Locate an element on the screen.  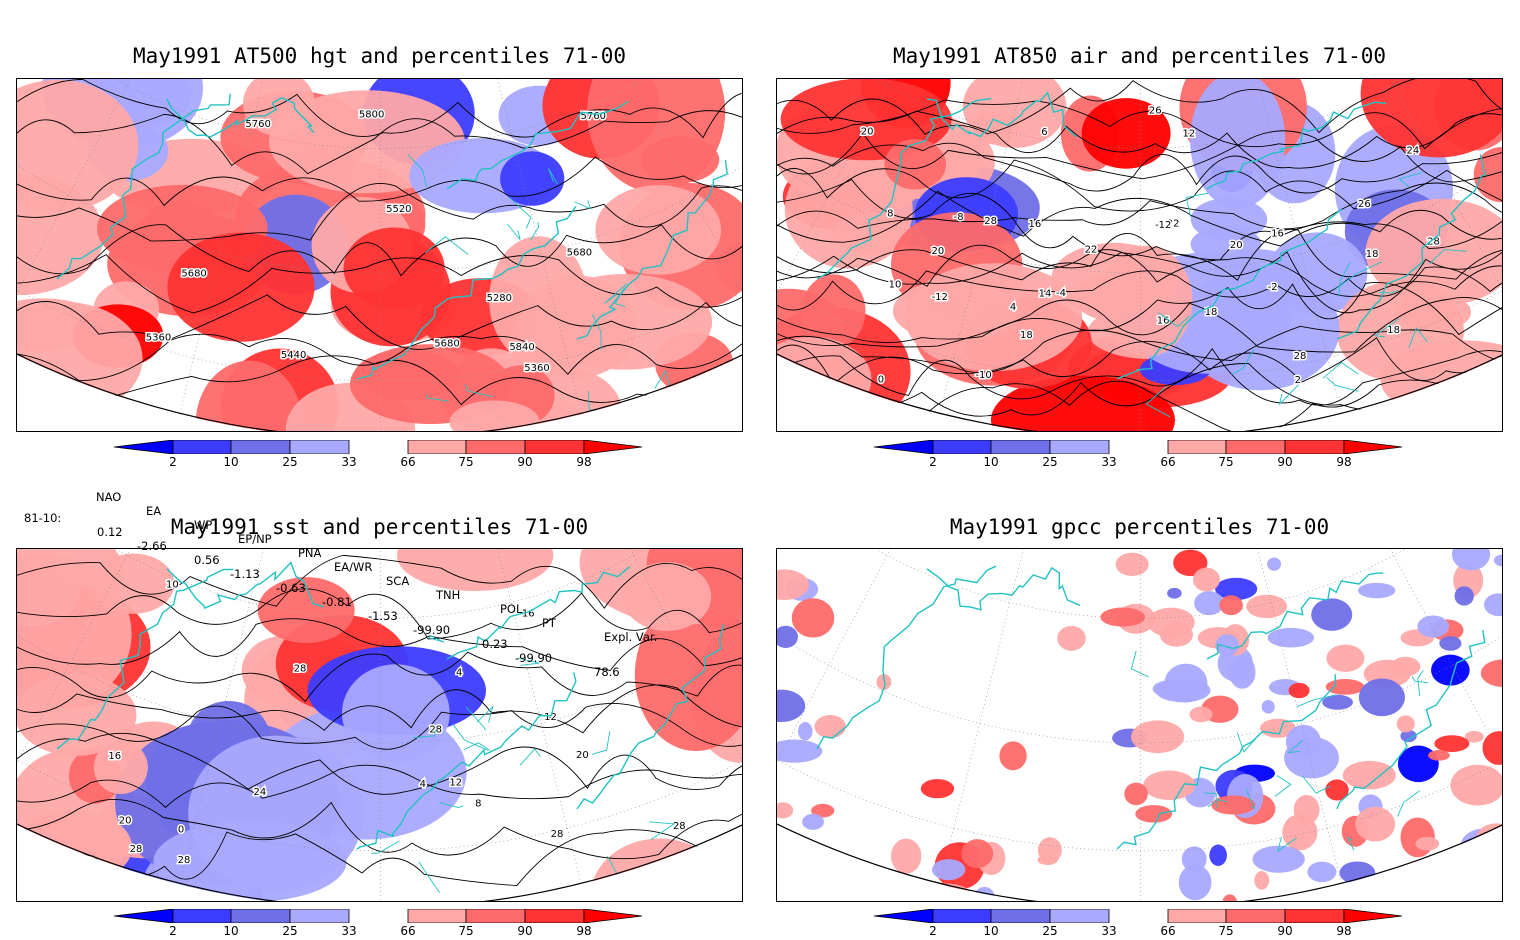
contour-label: -2 is located at coordinates (1273, 287).